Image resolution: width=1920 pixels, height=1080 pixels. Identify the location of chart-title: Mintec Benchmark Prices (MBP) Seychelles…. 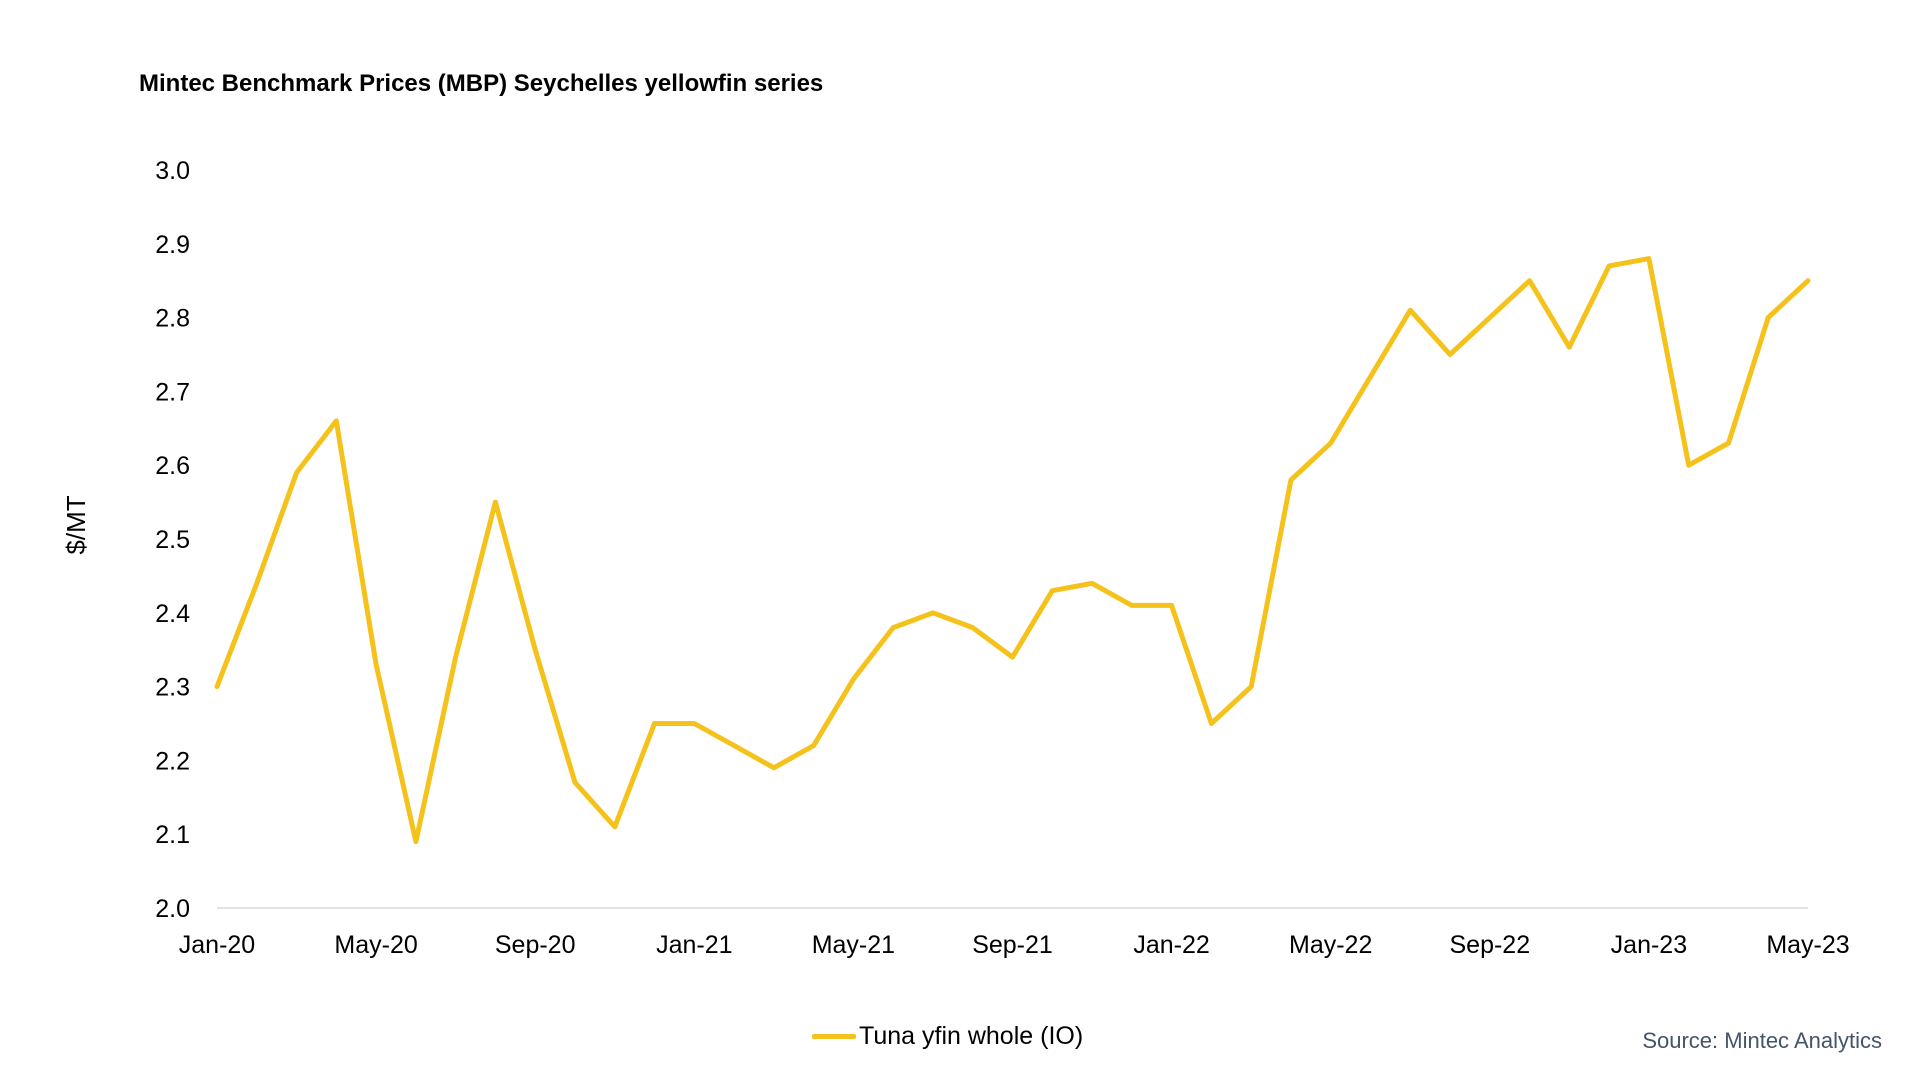
(481, 83).